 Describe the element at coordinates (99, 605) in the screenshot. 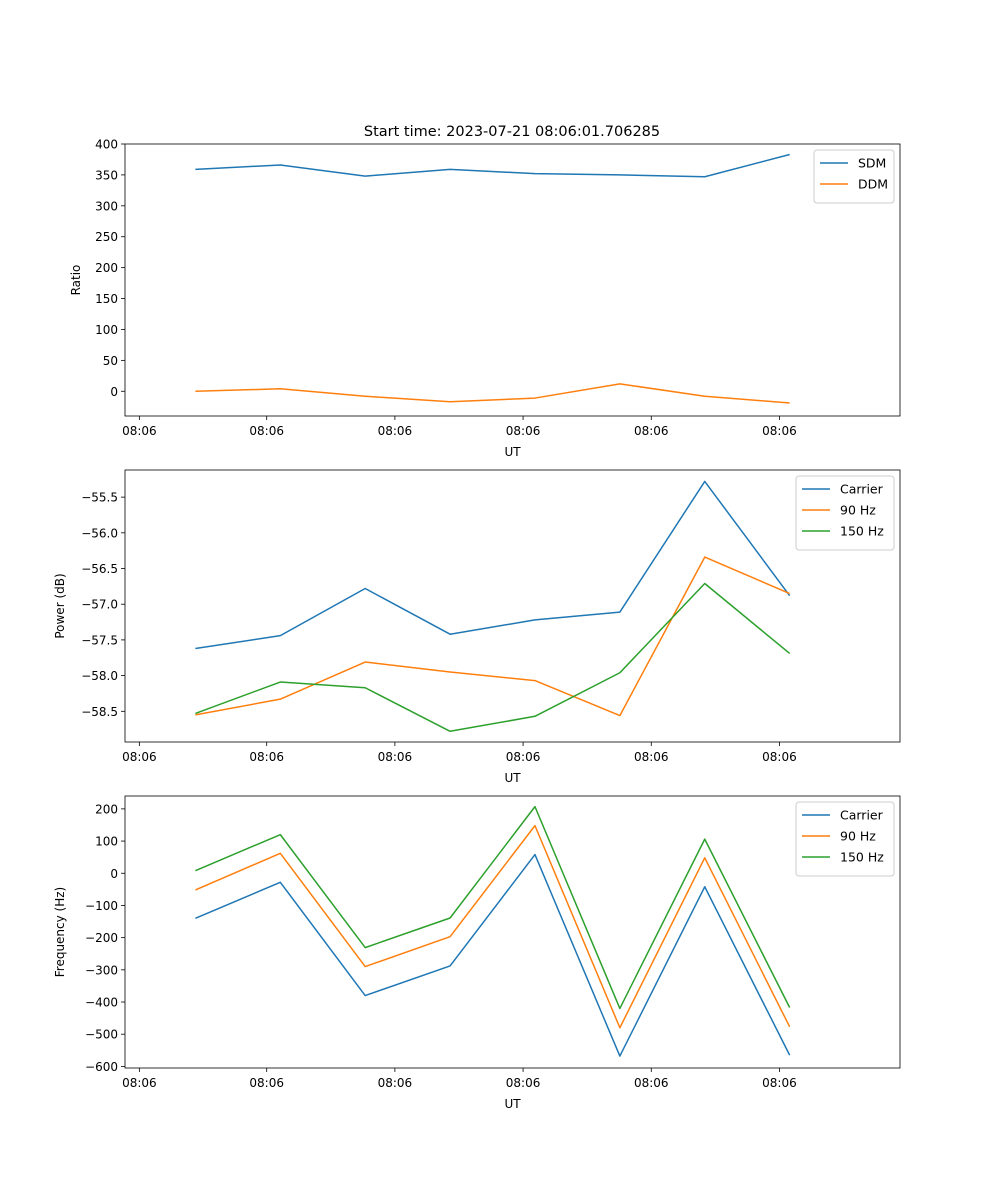

I see `y-tick-label: −57.0` at that location.